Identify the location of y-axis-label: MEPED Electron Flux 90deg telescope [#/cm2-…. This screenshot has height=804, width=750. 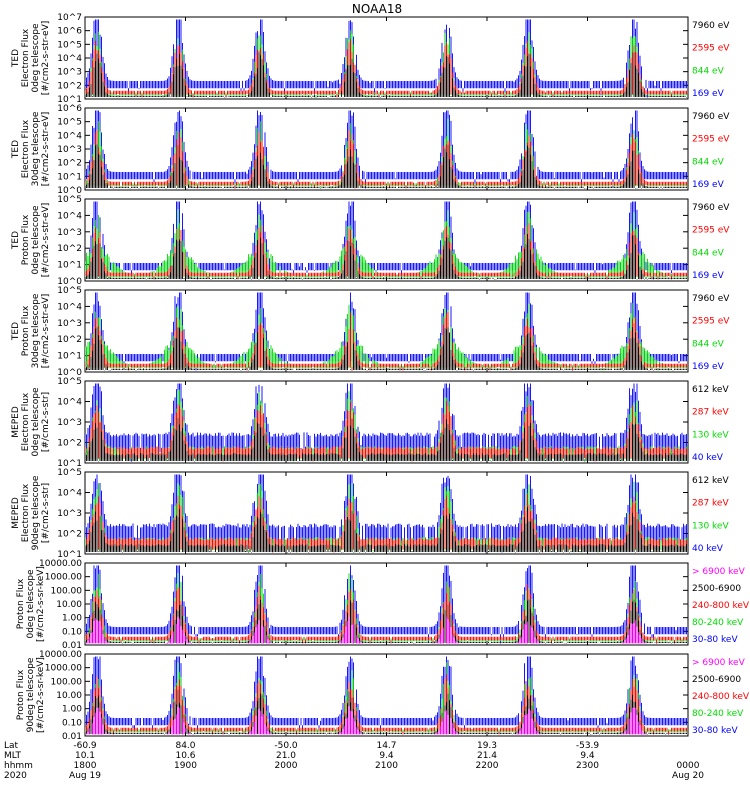
(31, 512).